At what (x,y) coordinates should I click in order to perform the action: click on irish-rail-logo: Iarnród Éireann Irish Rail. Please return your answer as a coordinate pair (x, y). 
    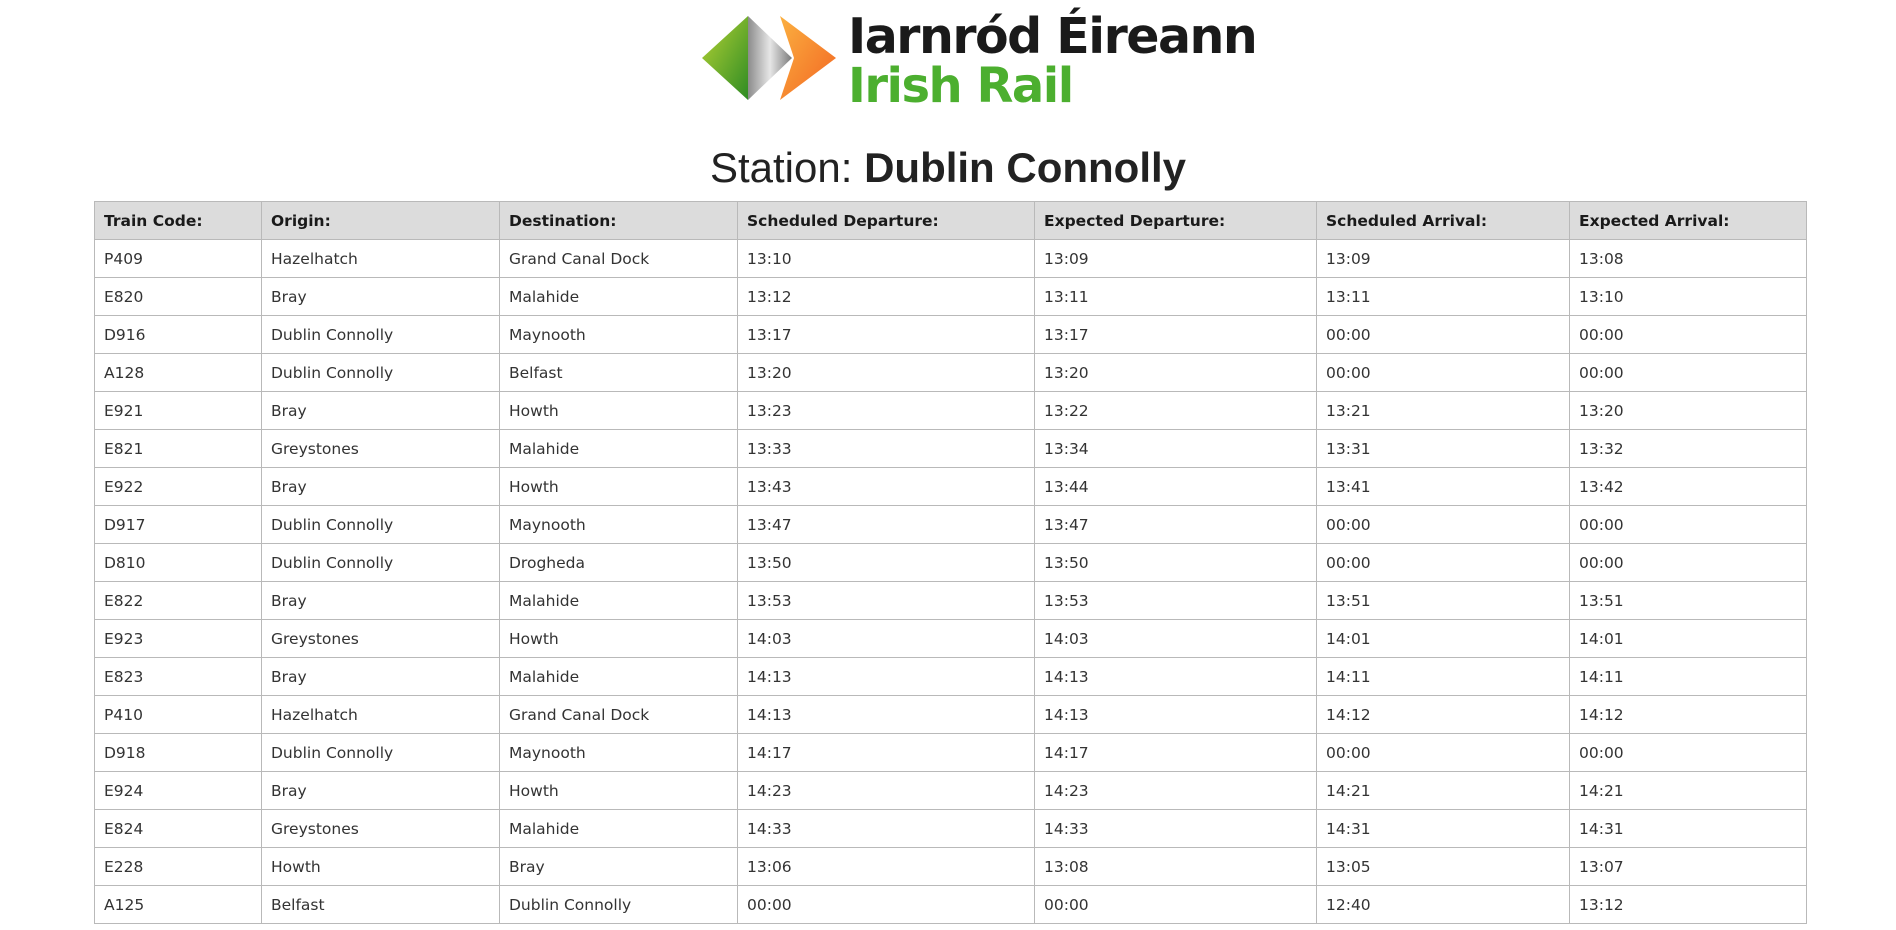
    Looking at the image, I should click on (979, 62).